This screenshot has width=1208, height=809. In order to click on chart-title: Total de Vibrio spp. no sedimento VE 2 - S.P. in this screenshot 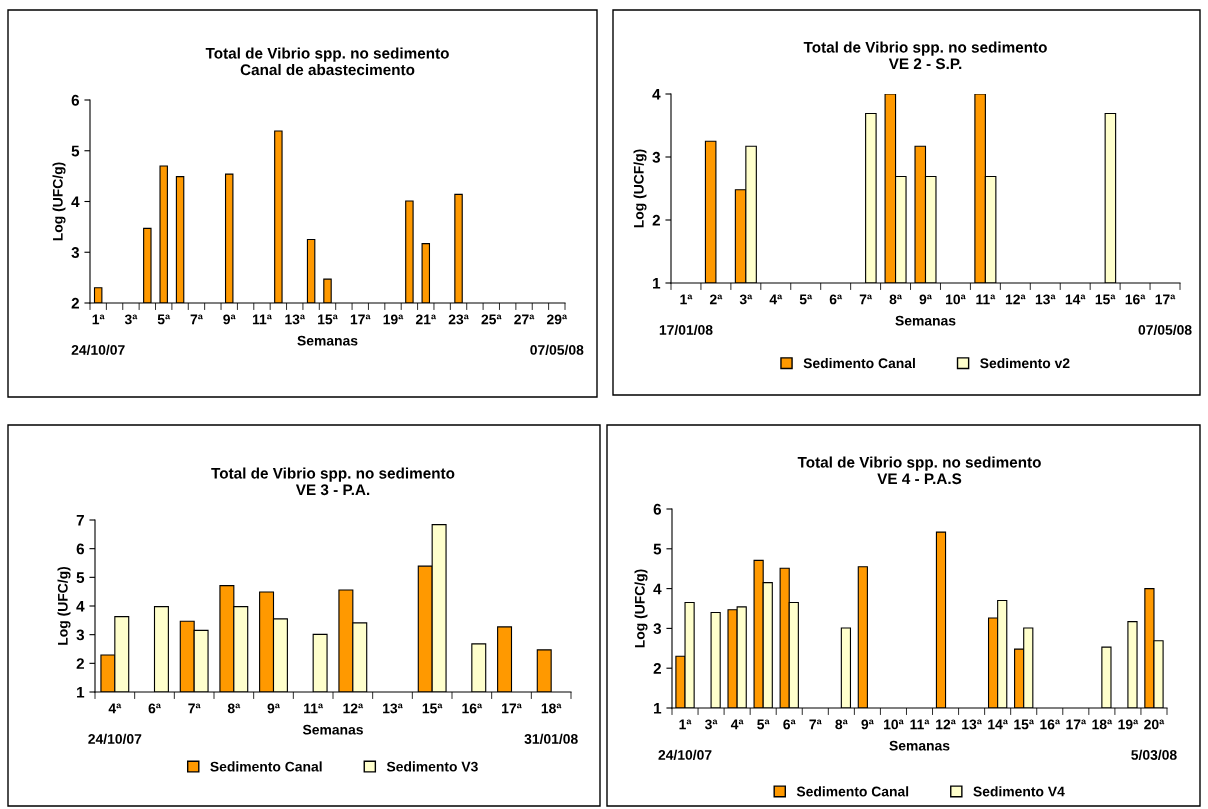, I will do `click(925, 55)`.